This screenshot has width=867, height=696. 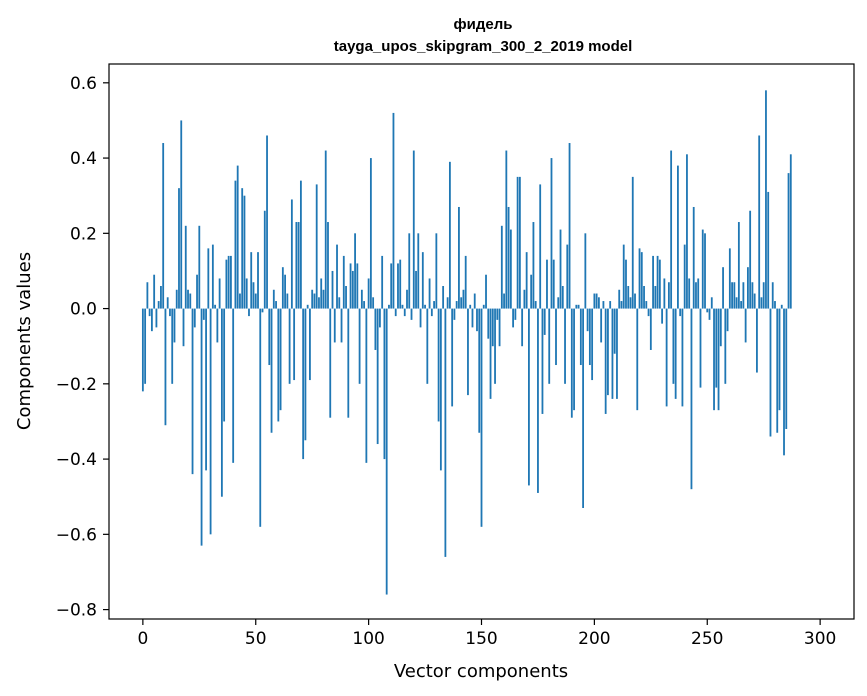 What do you see at coordinates (256, 639) in the screenshot?
I see `x-tick-label: 50` at bounding box center [256, 639].